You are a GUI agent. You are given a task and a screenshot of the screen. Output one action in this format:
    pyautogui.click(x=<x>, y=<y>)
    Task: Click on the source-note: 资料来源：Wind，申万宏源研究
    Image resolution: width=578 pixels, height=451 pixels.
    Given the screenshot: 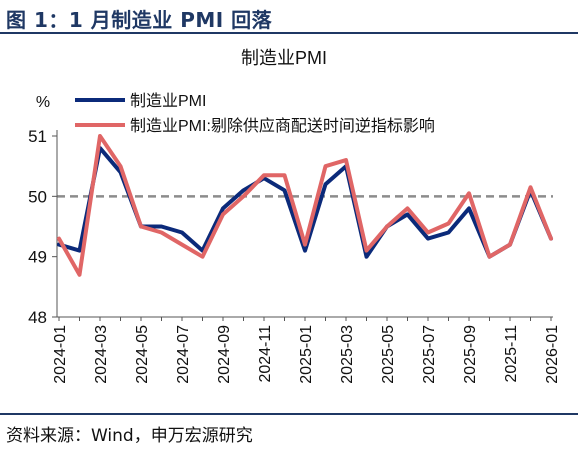 What is the action you would take?
    pyautogui.click(x=129, y=436)
    